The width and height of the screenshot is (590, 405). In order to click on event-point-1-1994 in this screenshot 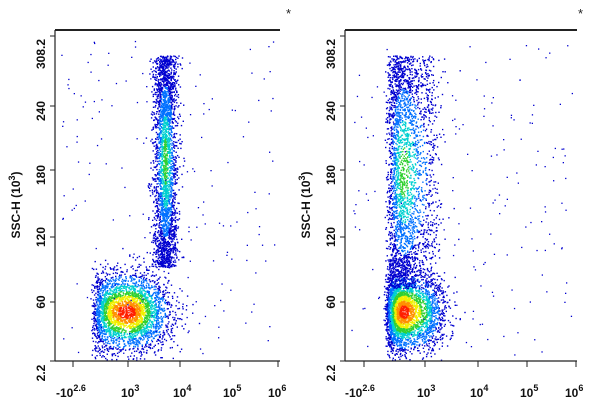, I will do `click(100, 297)`.